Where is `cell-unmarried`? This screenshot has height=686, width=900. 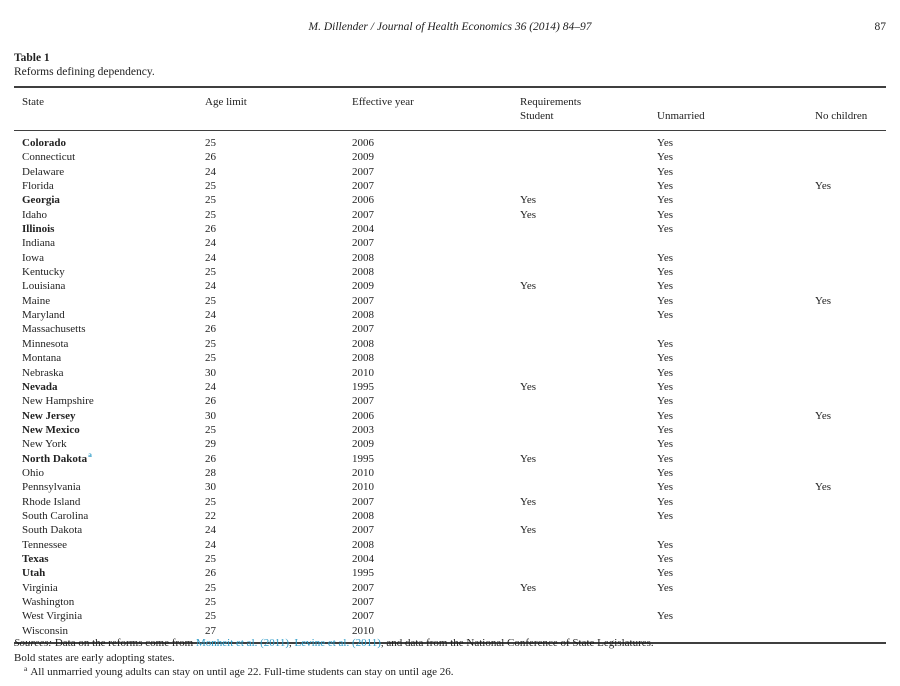 cell-unmarried is located at coordinates (736, 329).